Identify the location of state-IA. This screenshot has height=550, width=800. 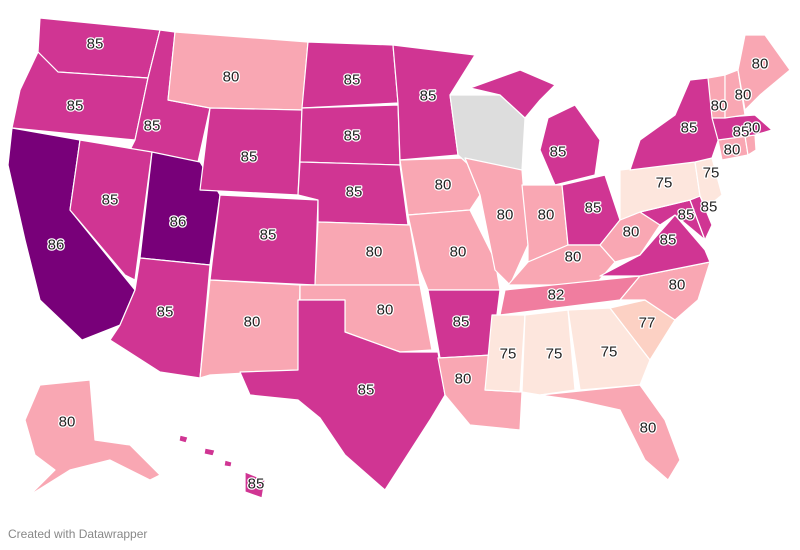
(440, 186).